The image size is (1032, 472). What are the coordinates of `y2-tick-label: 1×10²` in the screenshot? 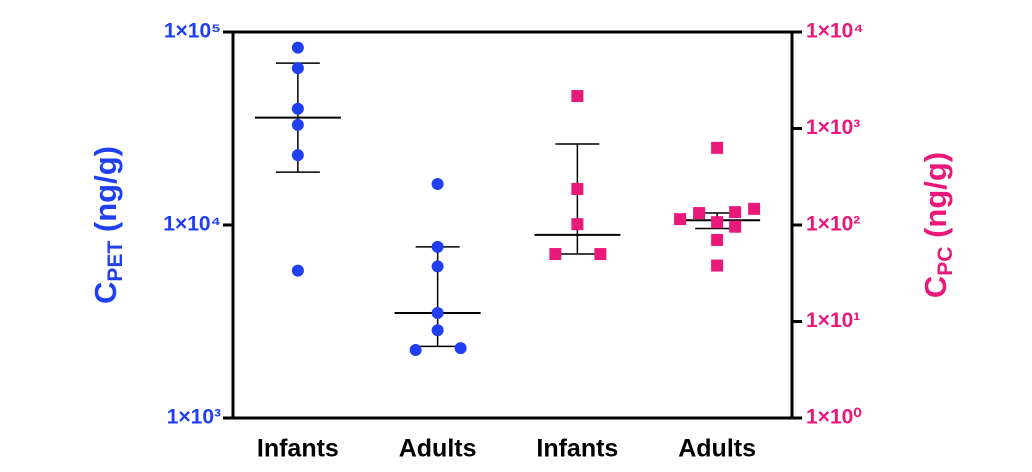 It's located at (833, 224).